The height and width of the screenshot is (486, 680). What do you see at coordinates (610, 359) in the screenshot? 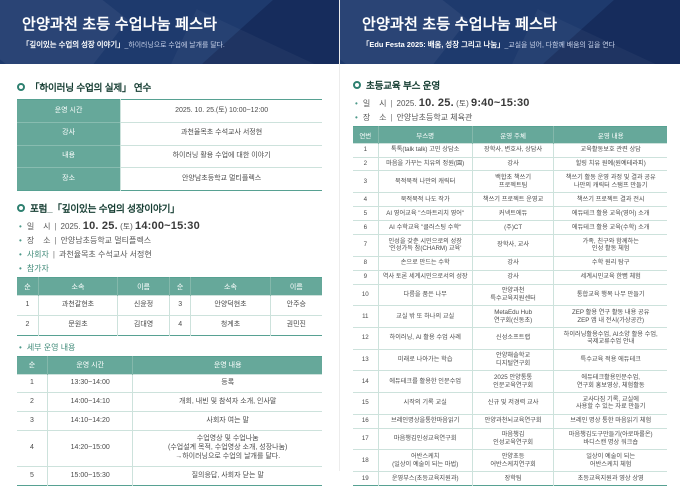
I see `table-cell: 특수교육 적용 에듀테크` at bounding box center [610, 359].